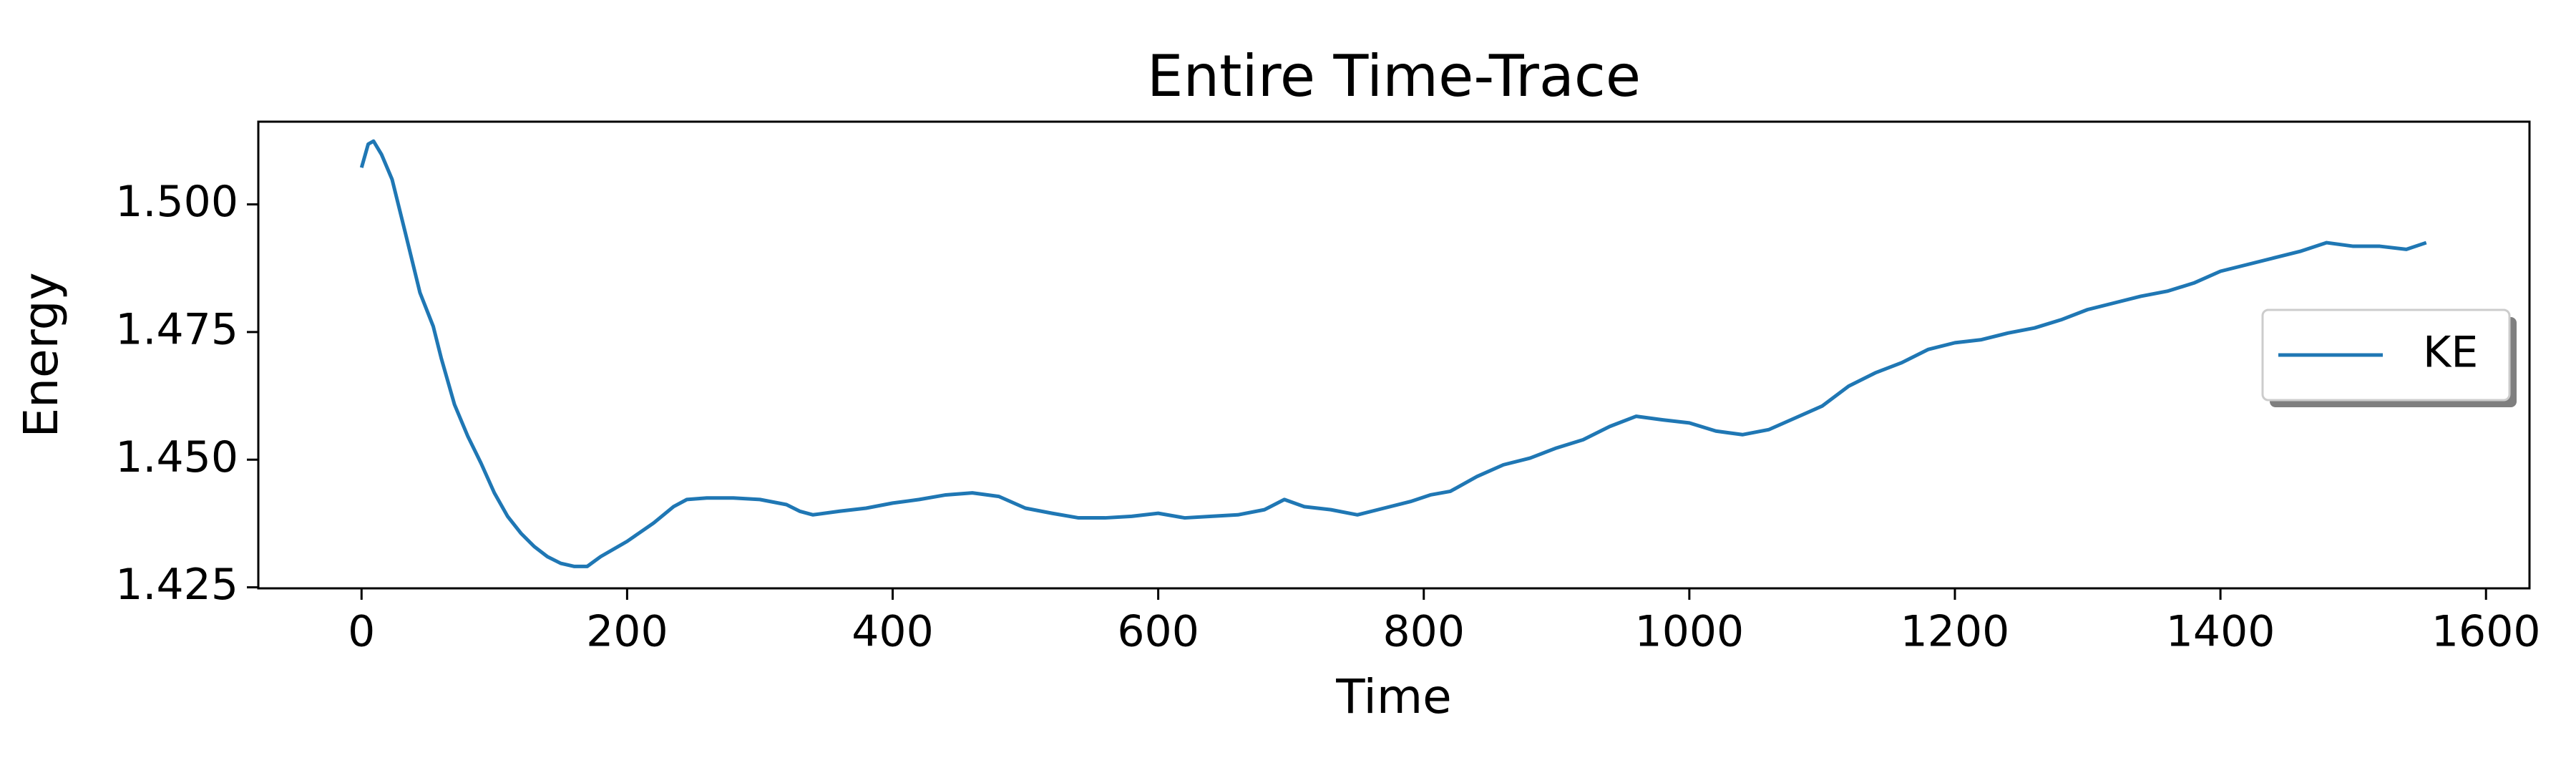  What do you see at coordinates (627, 632) in the screenshot?
I see `x-tick-label: 200` at bounding box center [627, 632].